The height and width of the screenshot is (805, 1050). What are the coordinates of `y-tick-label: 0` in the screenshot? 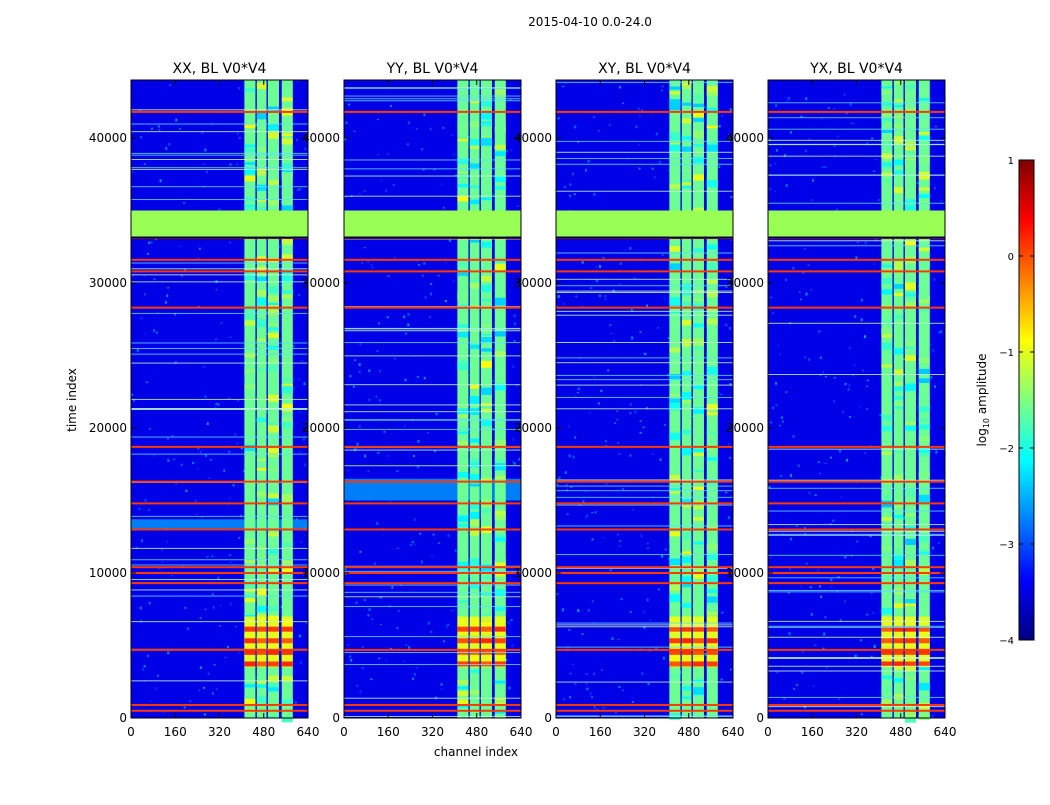 It's located at (760, 718).